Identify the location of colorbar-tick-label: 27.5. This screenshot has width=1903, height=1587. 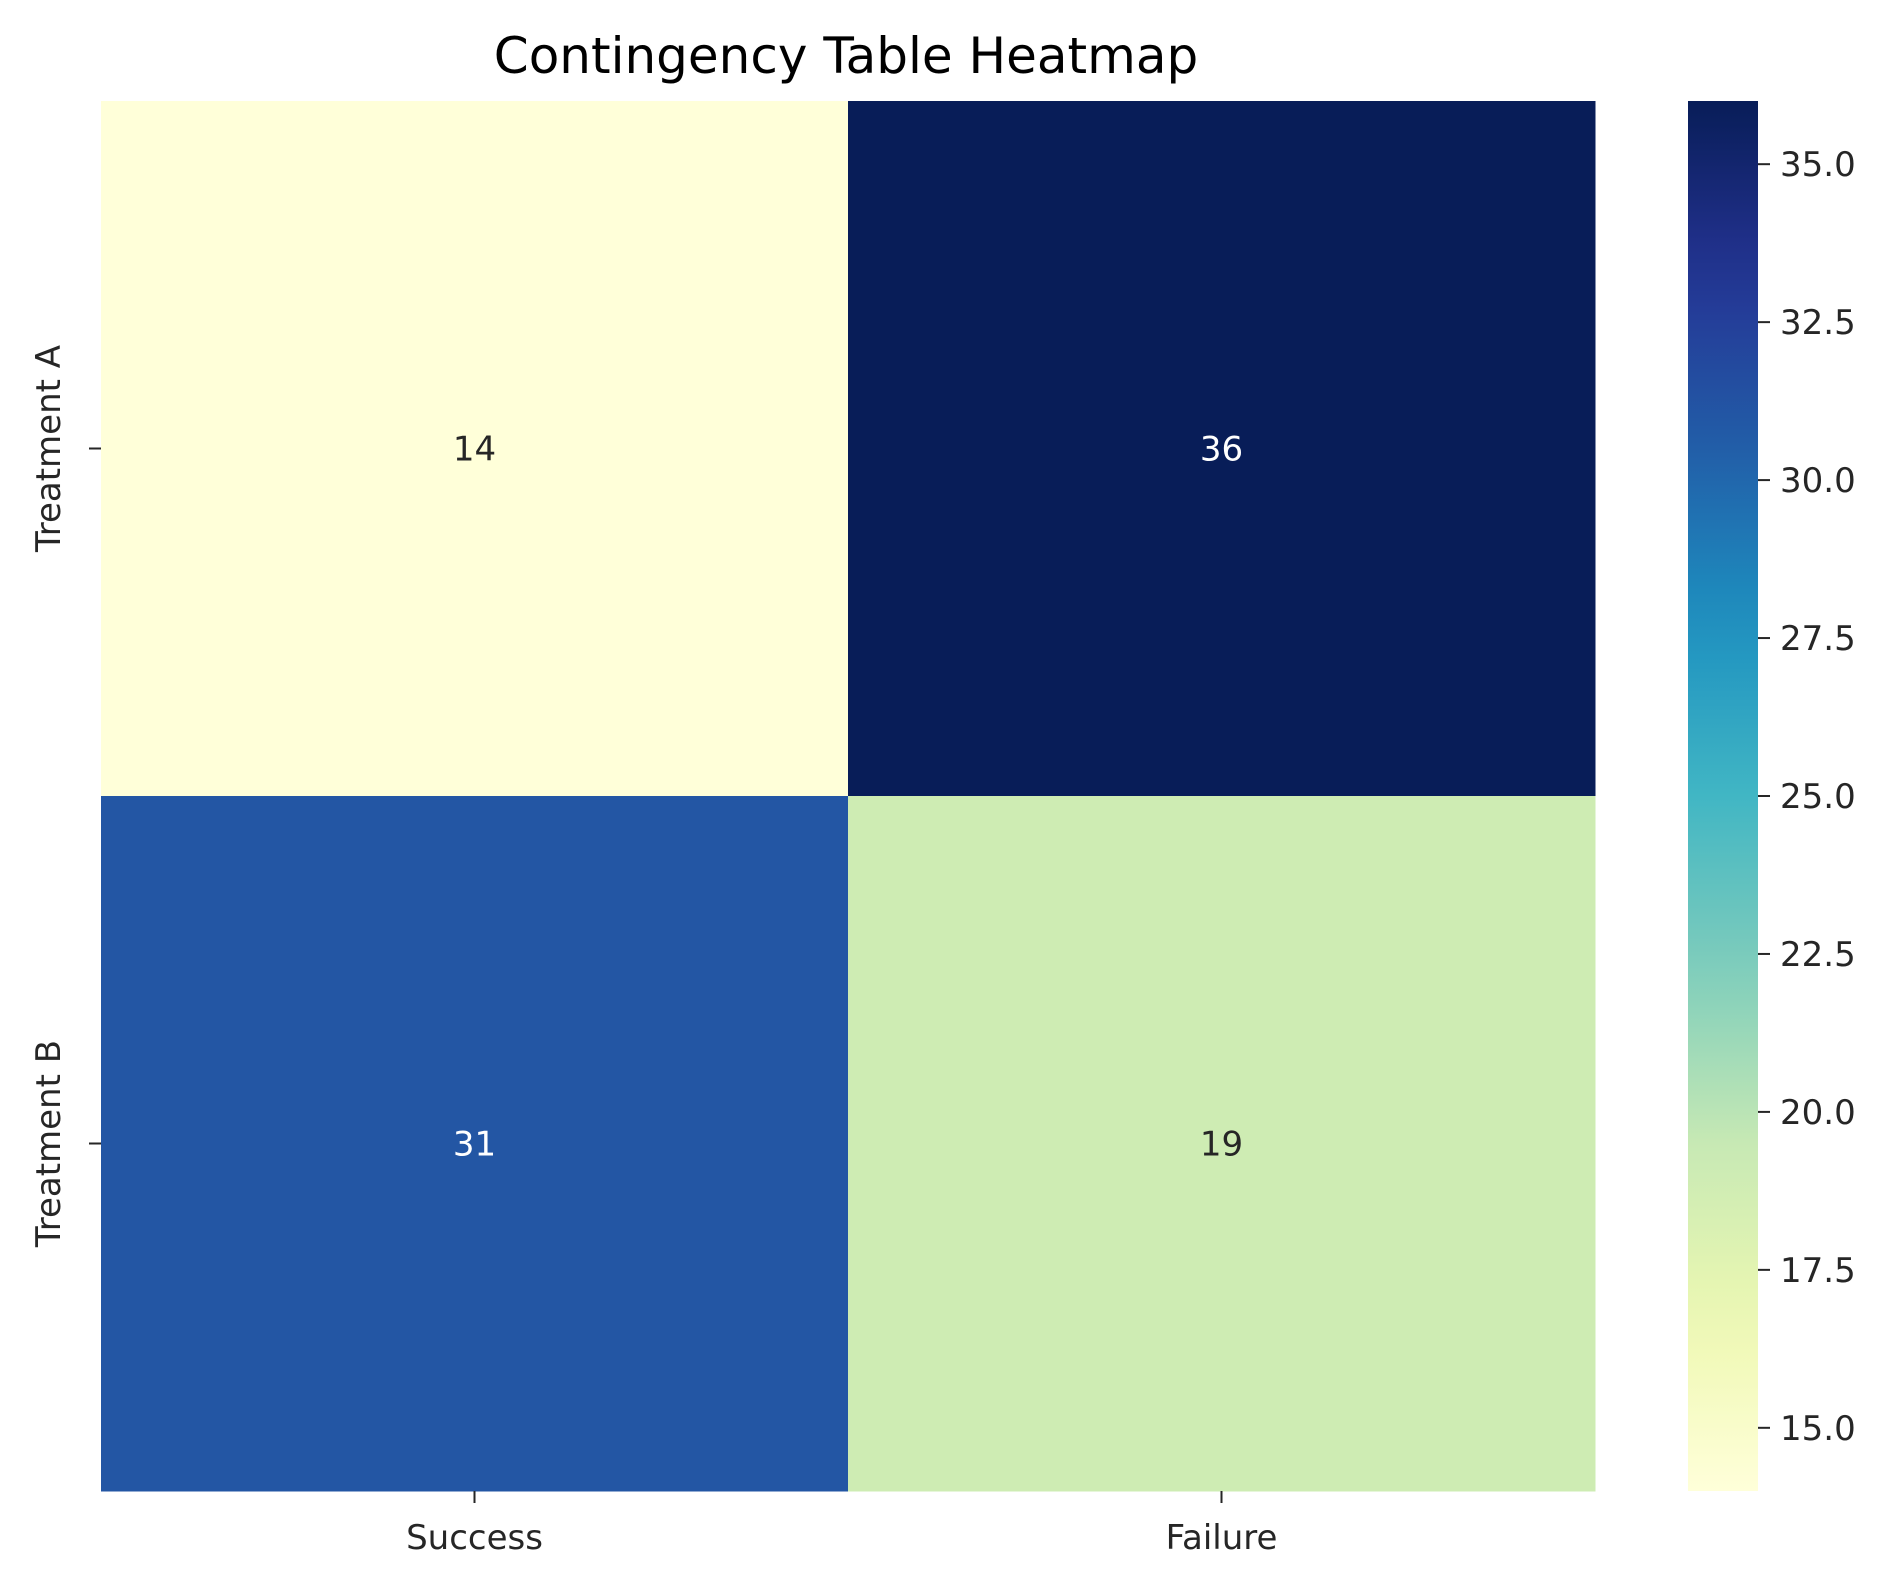
(1818, 639).